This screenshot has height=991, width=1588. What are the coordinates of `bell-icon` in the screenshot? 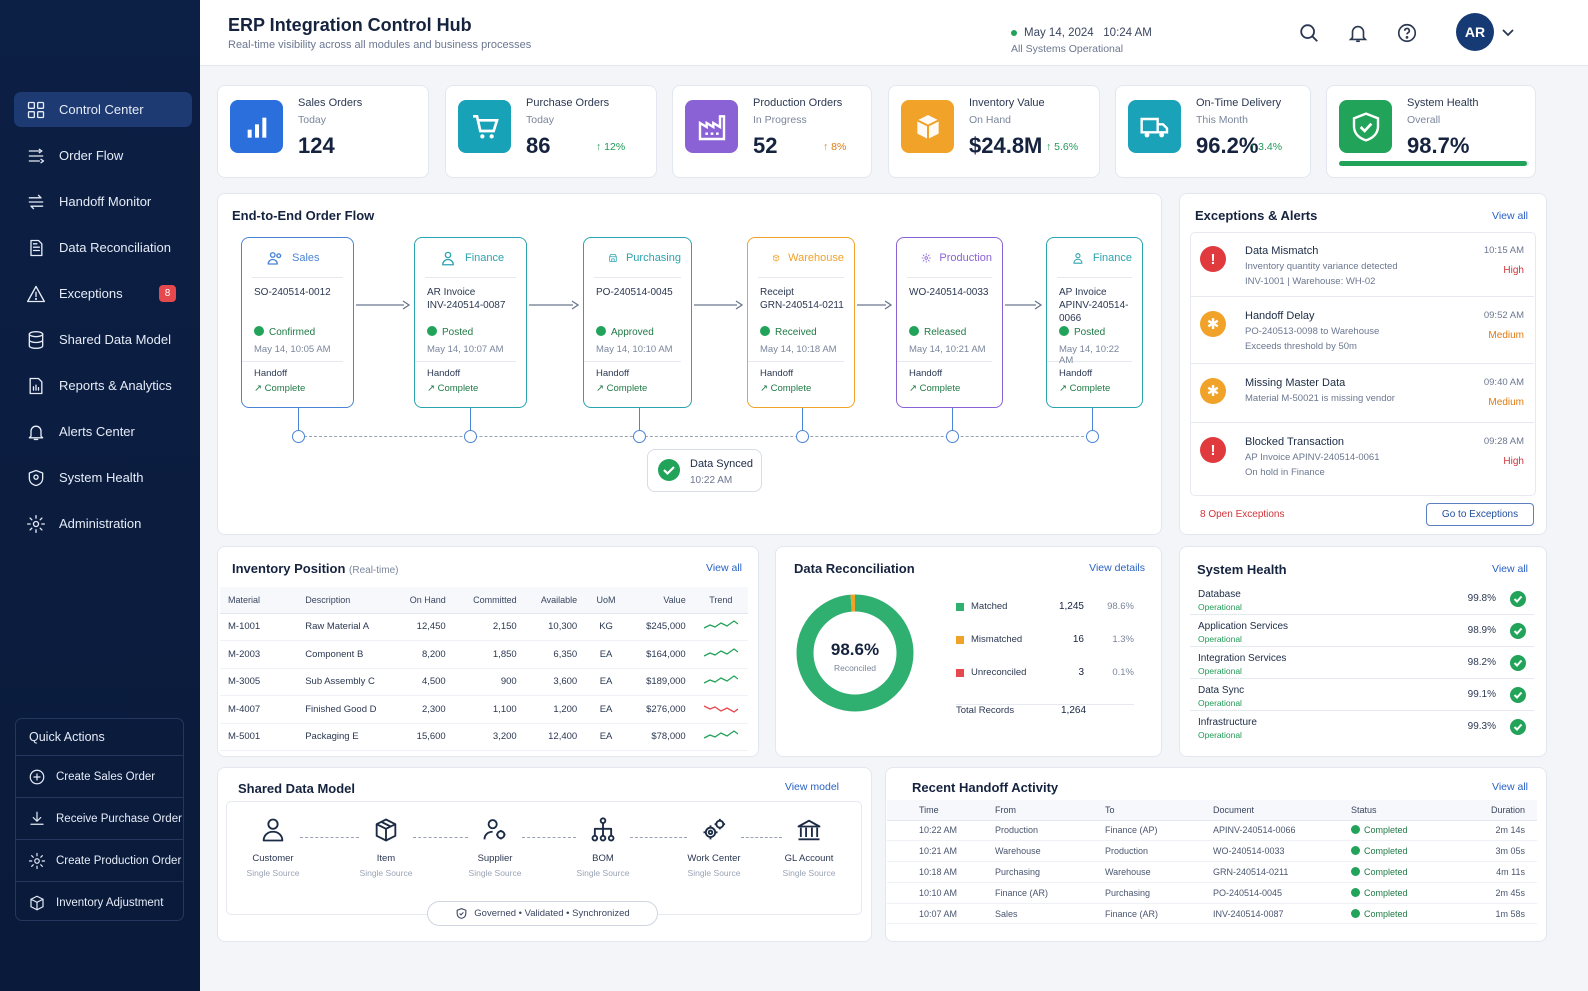 It's located at (1358, 33).